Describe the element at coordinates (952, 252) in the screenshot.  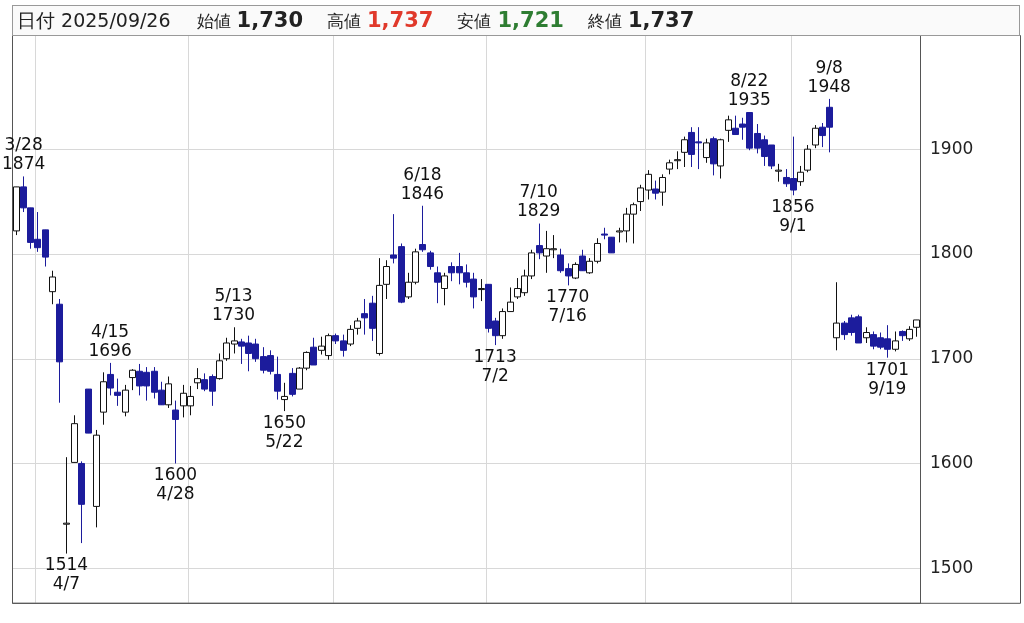
I see `y-tick-label: 1800` at that location.